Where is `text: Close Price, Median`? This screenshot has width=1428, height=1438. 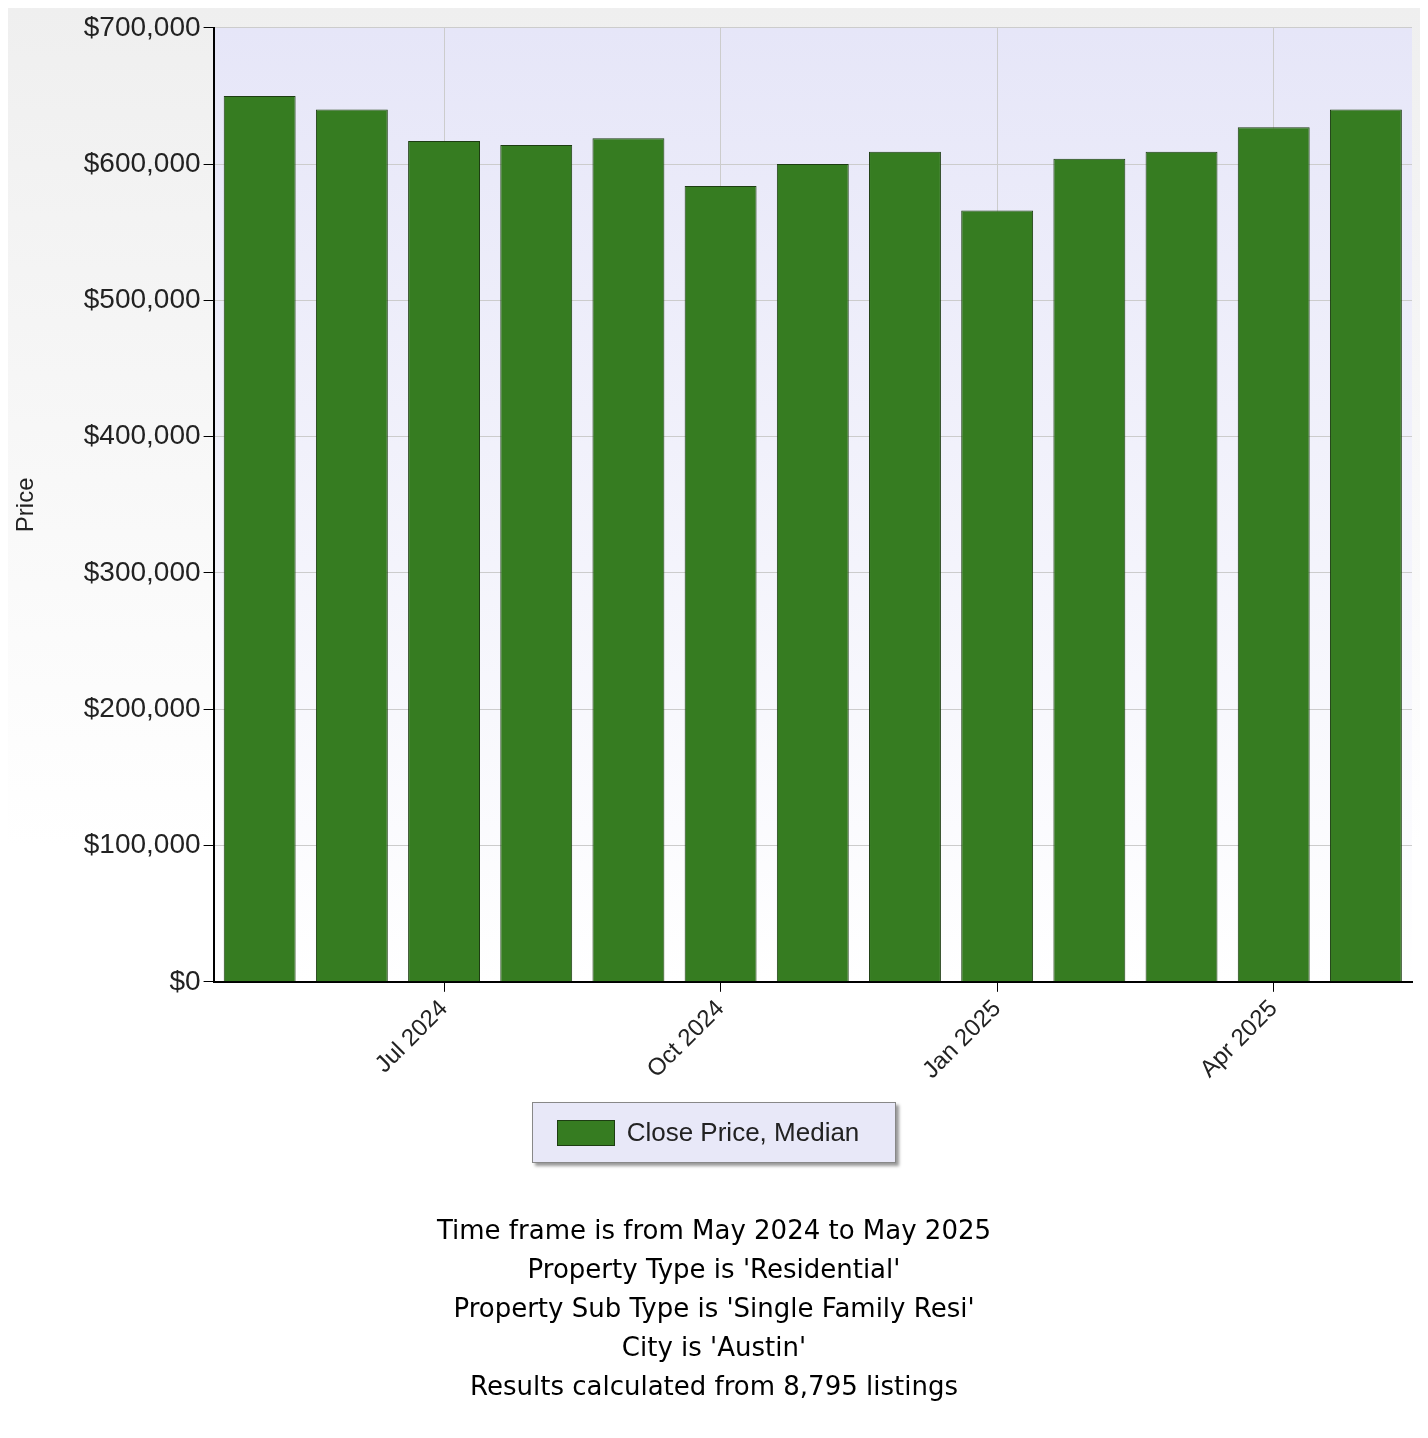 text: Close Price, Median is located at coordinates (743, 1132).